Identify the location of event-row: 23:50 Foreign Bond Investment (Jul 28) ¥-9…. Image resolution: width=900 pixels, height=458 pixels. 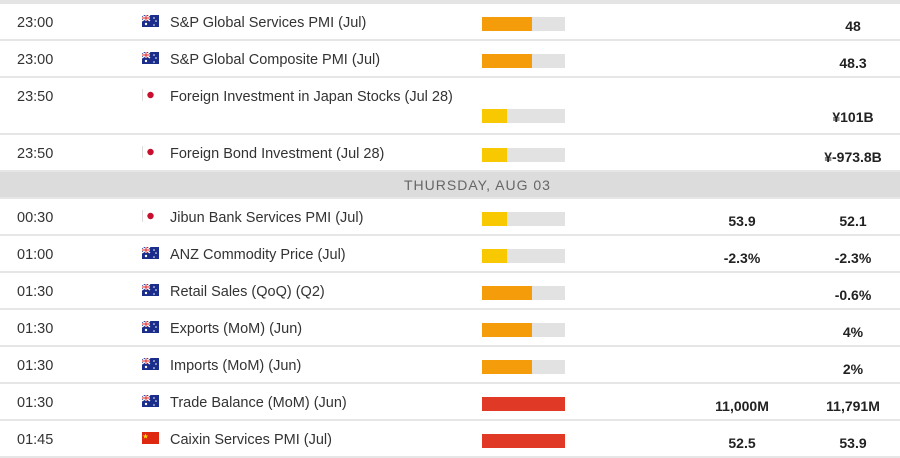
(450, 153).